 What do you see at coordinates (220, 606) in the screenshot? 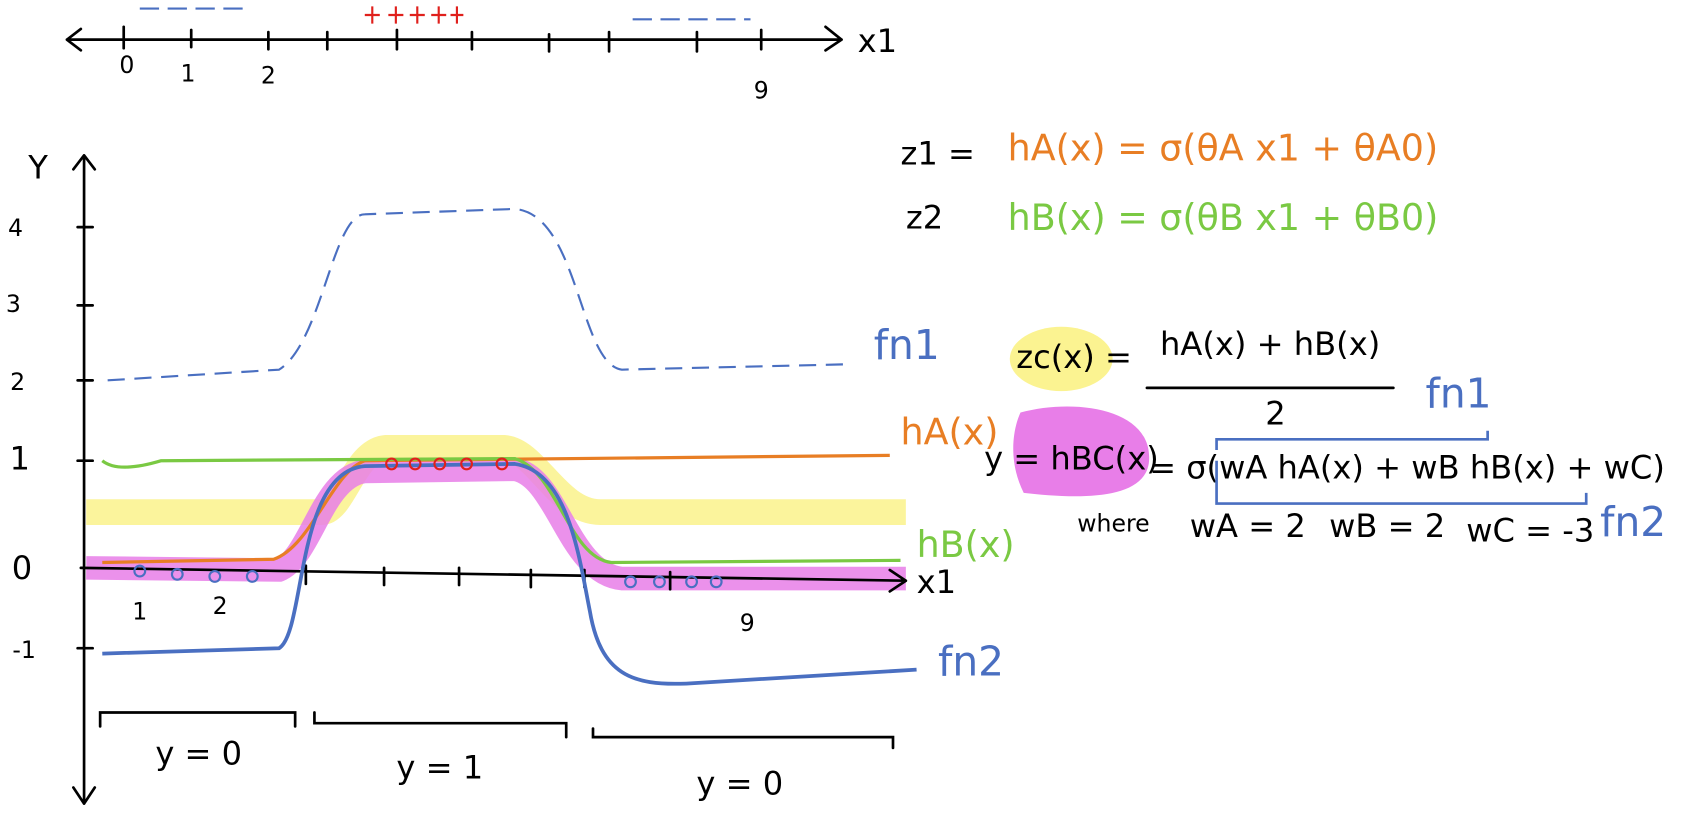
I see `x-tick-label: 2` at bounding box center [220, 606].